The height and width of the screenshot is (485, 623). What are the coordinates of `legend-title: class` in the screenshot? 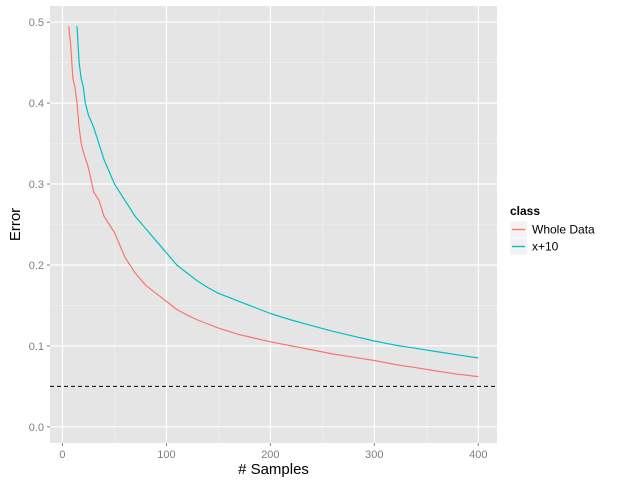 It's located at (525, 211).